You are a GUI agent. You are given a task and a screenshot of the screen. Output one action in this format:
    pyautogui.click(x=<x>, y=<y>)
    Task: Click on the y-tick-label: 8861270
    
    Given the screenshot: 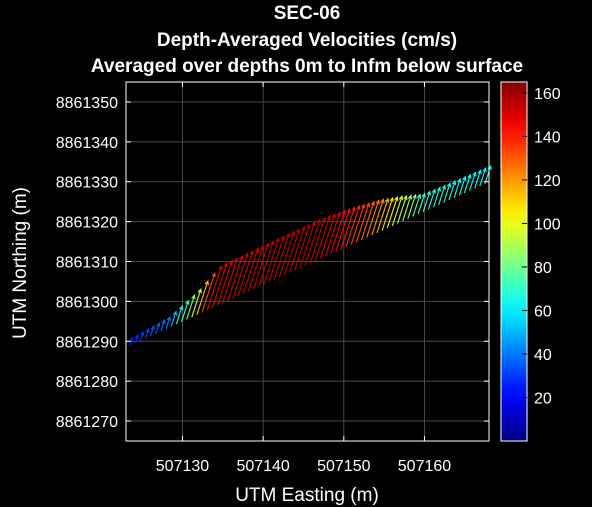 What is the action you would take?
    pyautogui.click(x=87, y=422)
    